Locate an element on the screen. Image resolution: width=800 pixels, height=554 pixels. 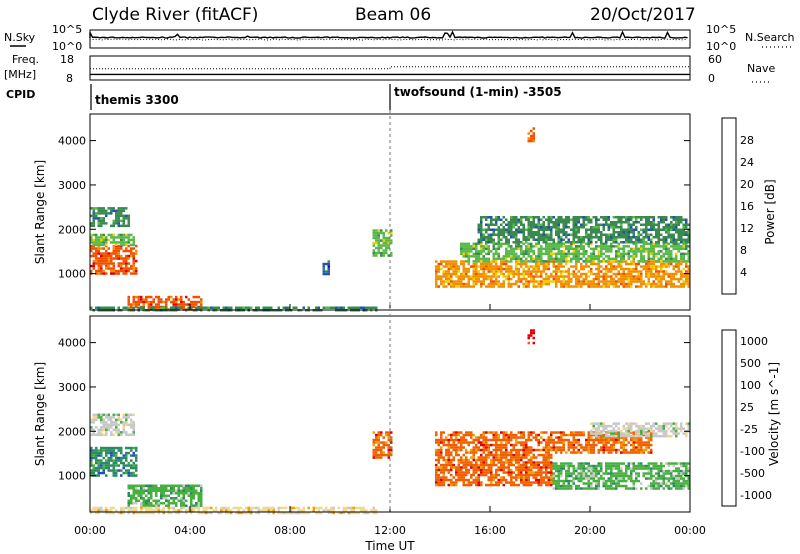
cpid-label: CPID is located at coordinates (20, 94).